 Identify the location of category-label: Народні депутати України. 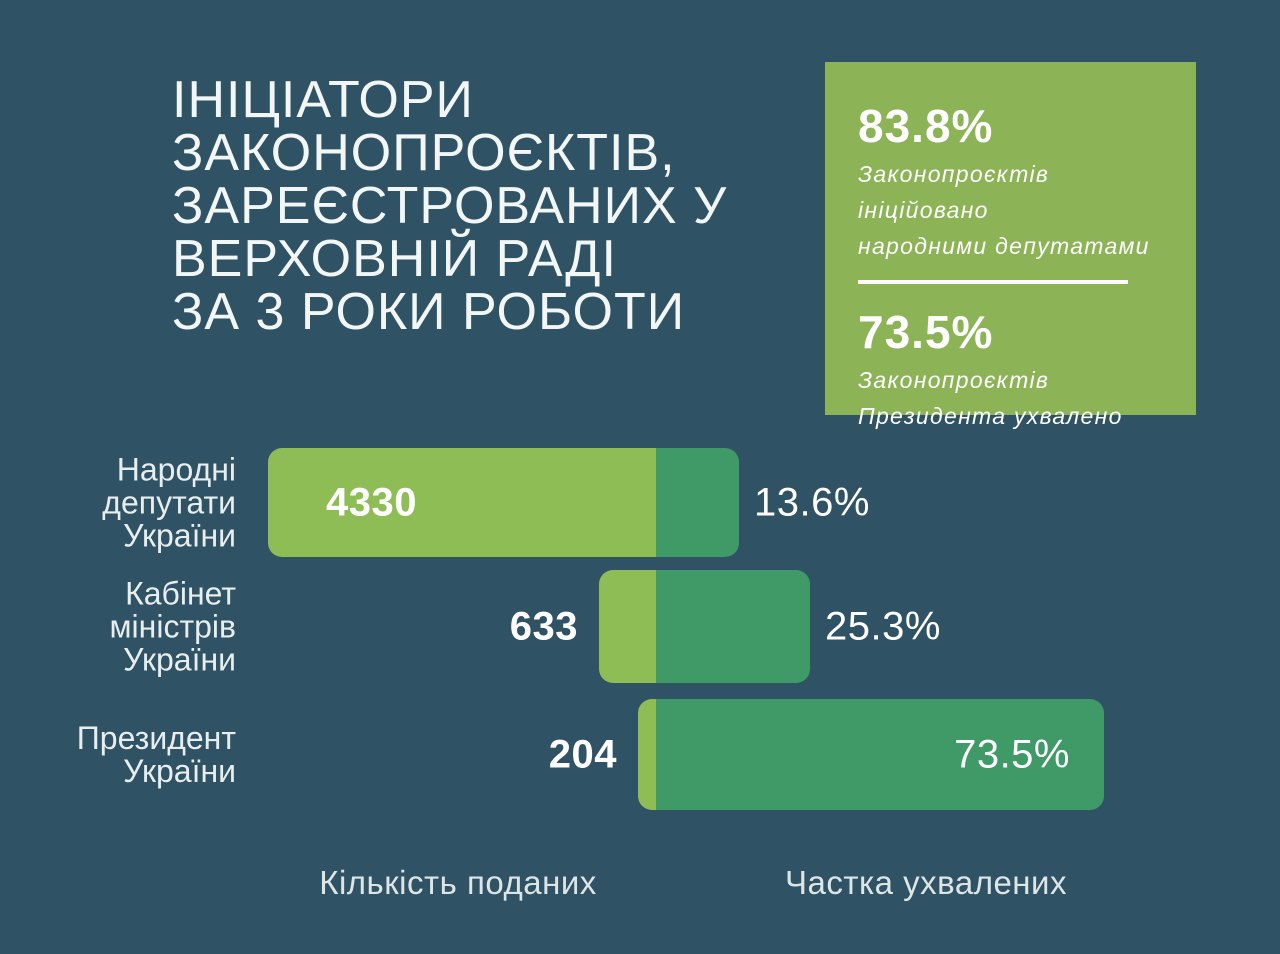
(118, 502).